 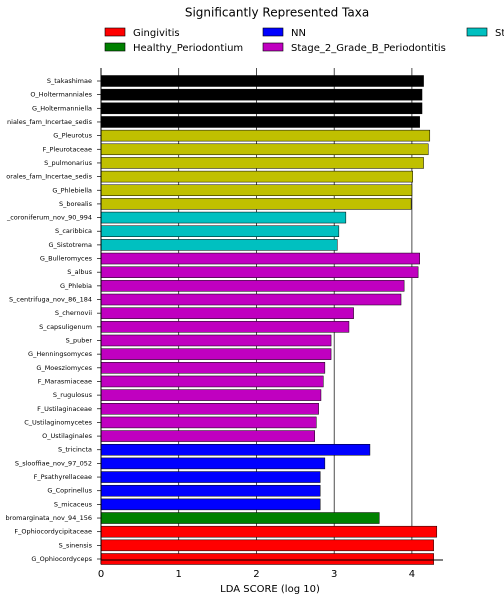 I want to click on category-label: G_Sistotrema, so click(x=70, y=245).